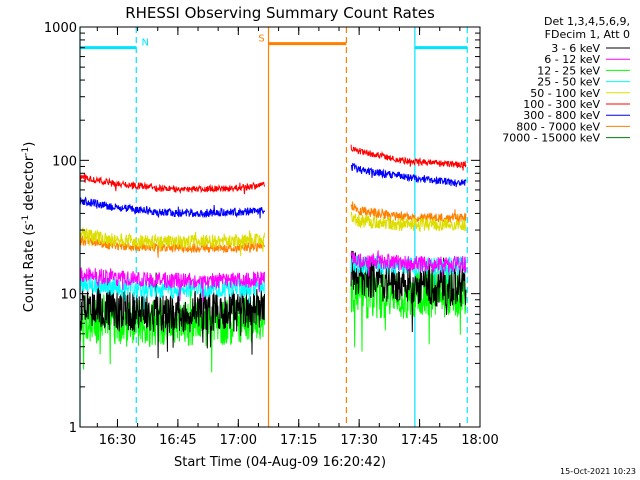  Describe the element at coordinates (587, 34) in the screenshot. I see `legend-header: FDecim 1, Att 0` at that location.